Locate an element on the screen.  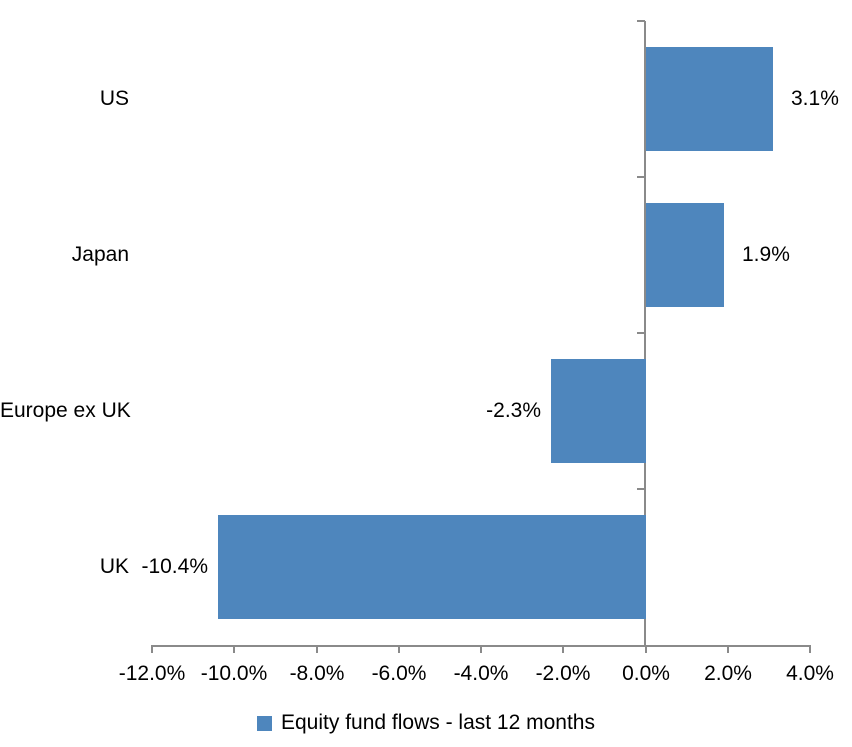
value-label: -2.3% is located at coordinates (513, 410).